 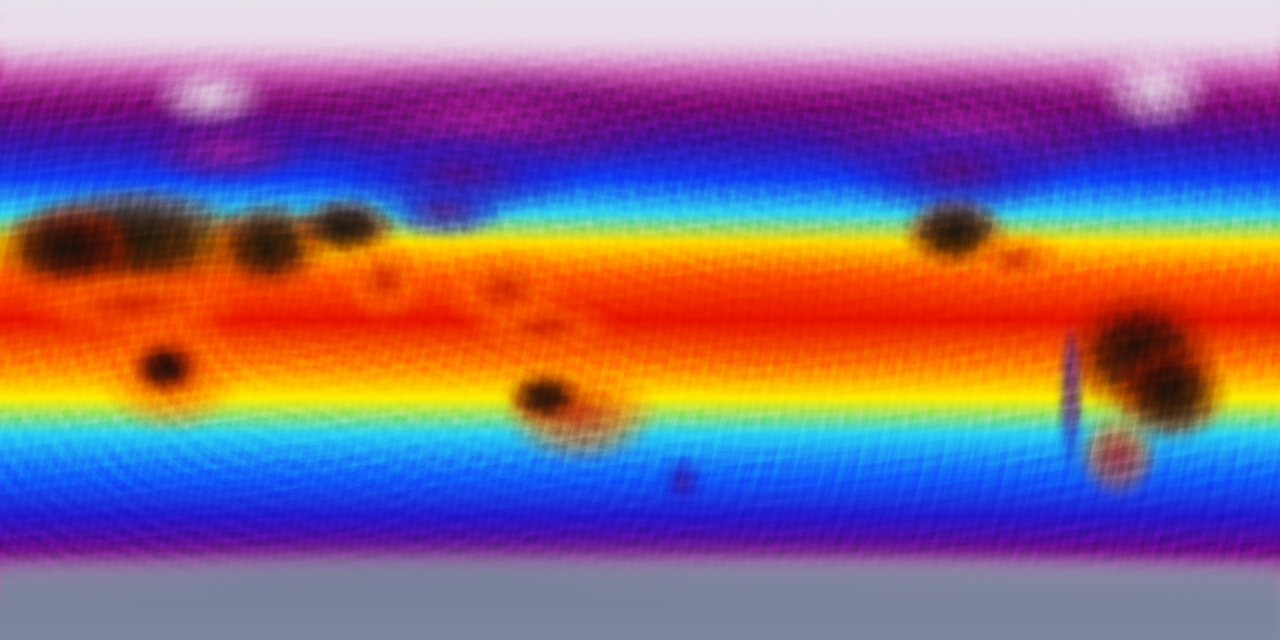 I want to click on region-australia-outback, so click(x=545, y=397).